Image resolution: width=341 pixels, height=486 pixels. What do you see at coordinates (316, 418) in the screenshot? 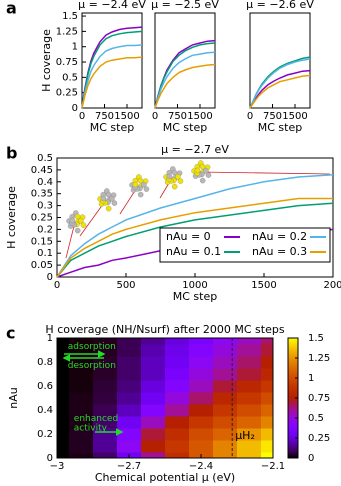
I see `colorbar-tick-label: 0.5` at bounding box center [316, 418].